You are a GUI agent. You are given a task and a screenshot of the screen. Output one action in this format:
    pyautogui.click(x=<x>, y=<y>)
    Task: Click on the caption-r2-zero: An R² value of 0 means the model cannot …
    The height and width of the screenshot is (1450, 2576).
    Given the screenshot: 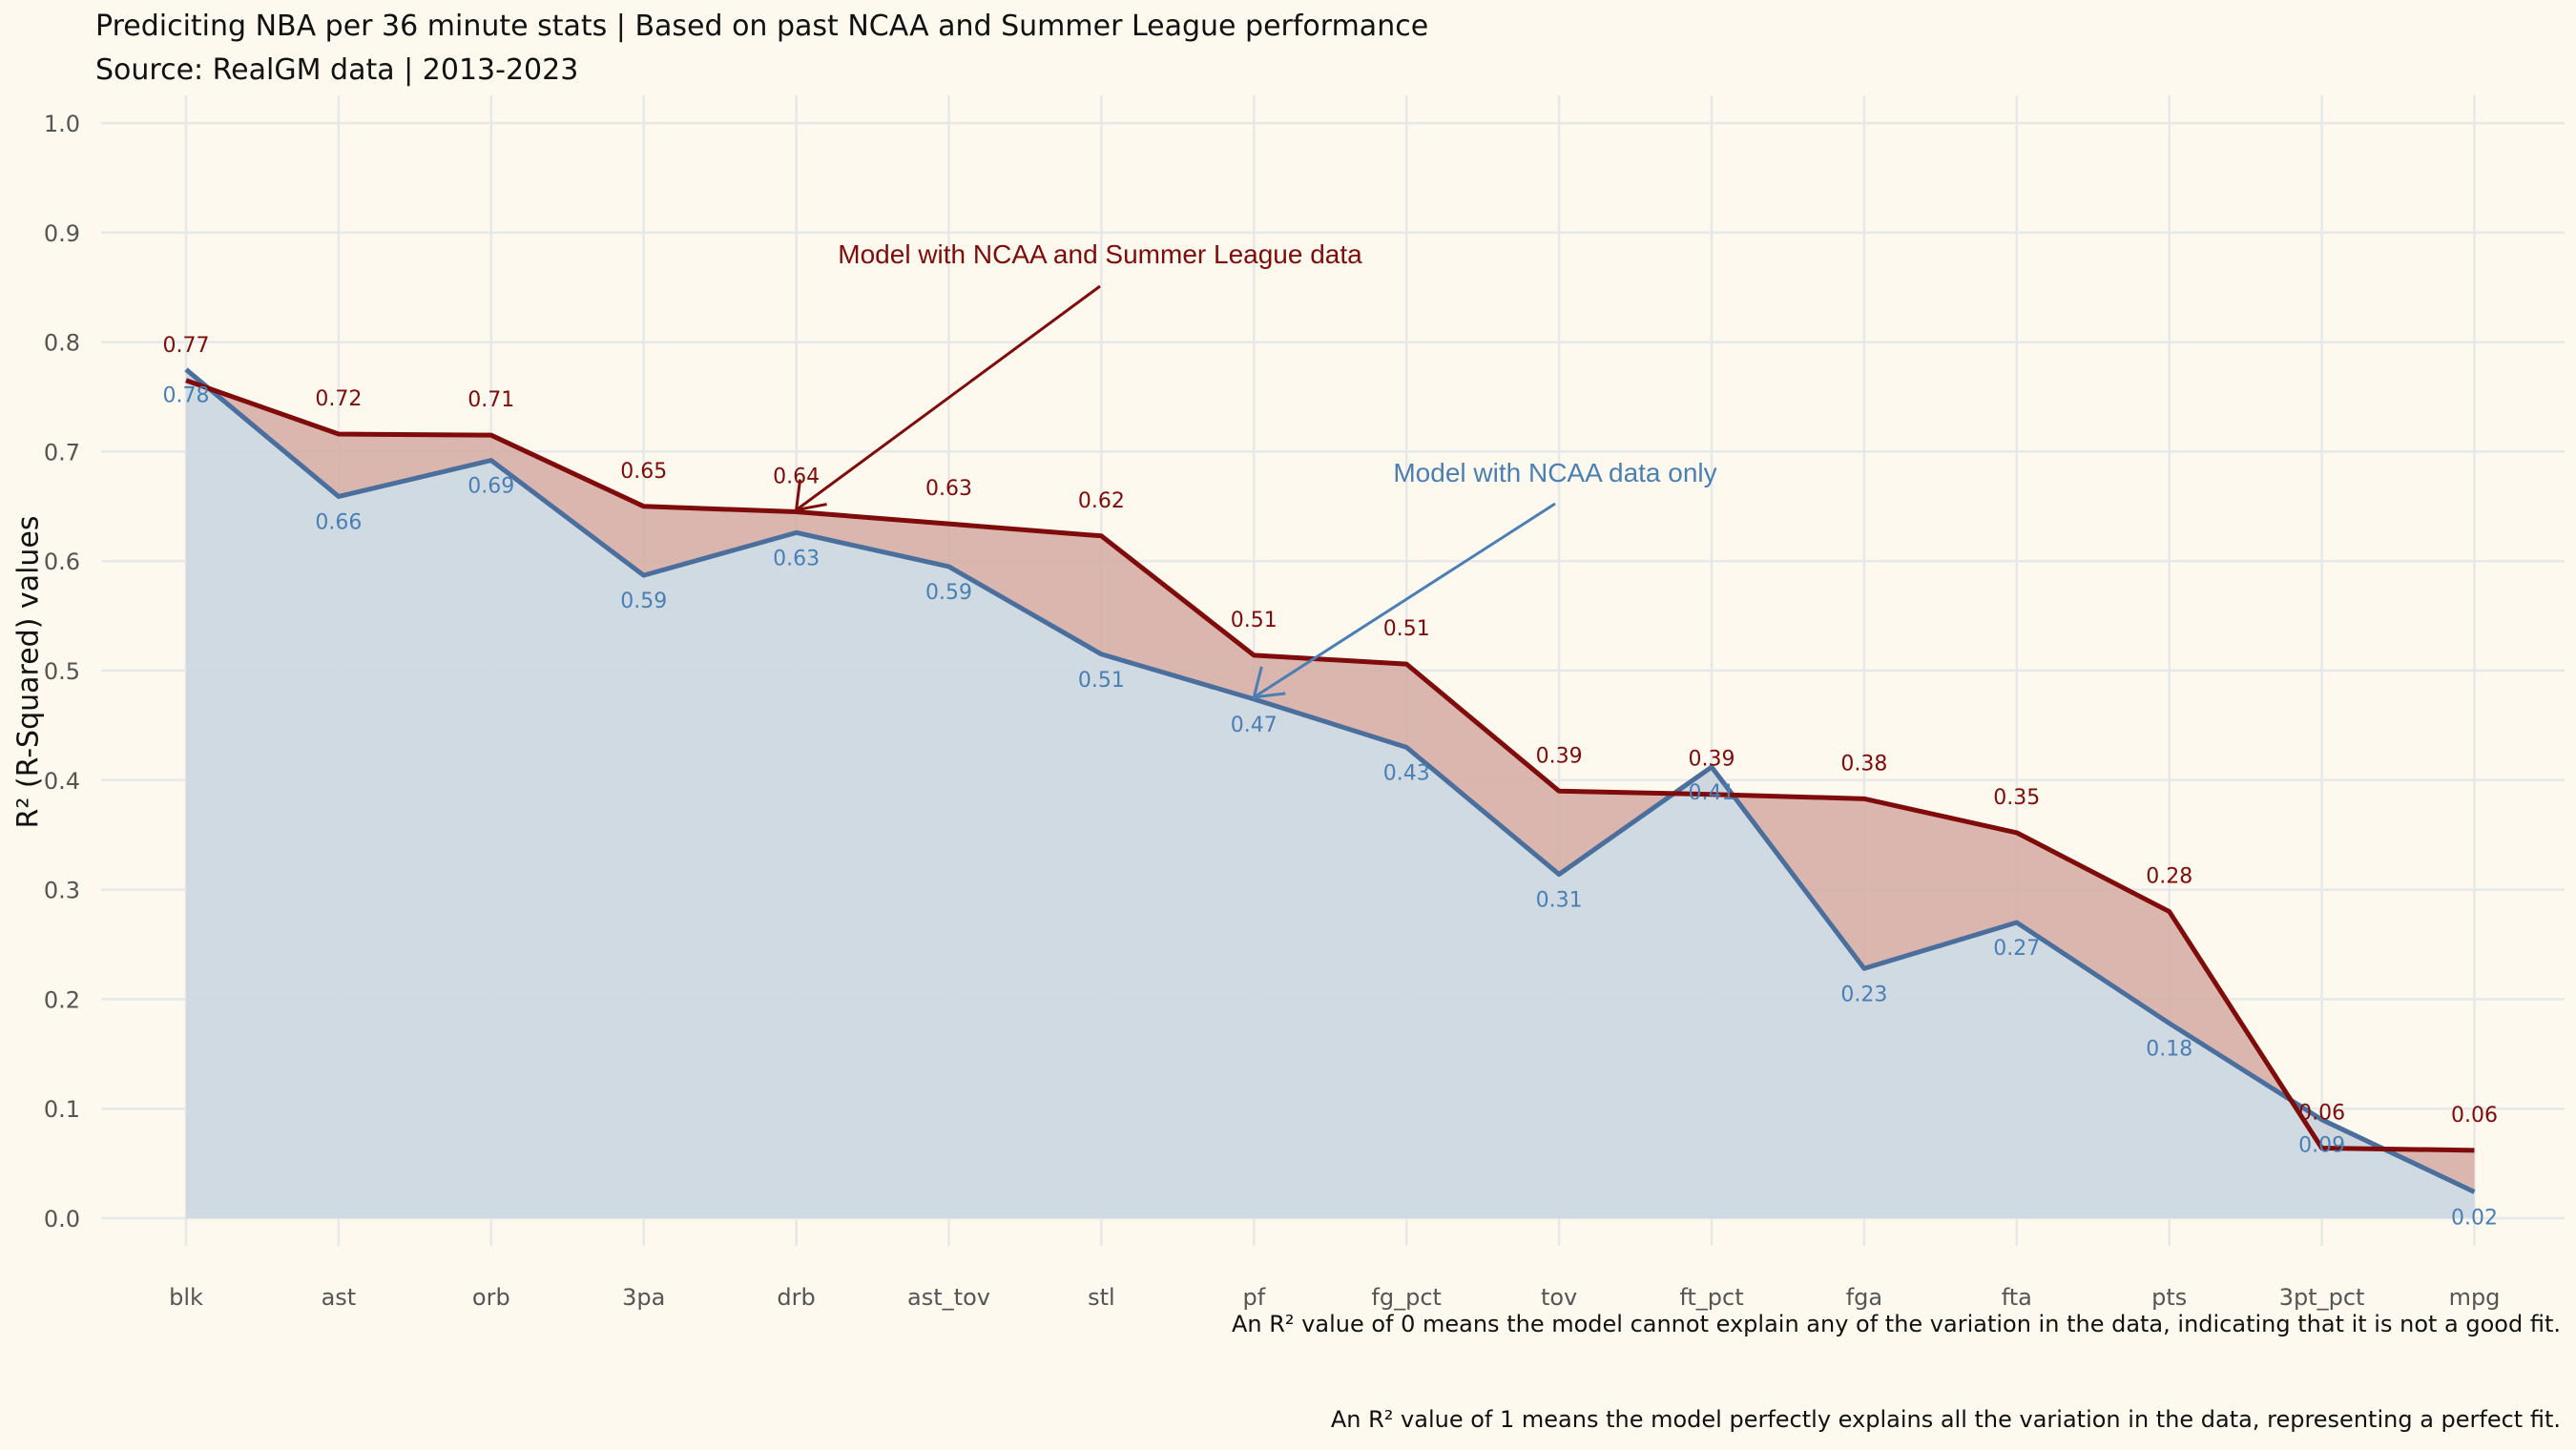 What is the action you would take?
    pyautogui.click(x=1896, y=1324)
    